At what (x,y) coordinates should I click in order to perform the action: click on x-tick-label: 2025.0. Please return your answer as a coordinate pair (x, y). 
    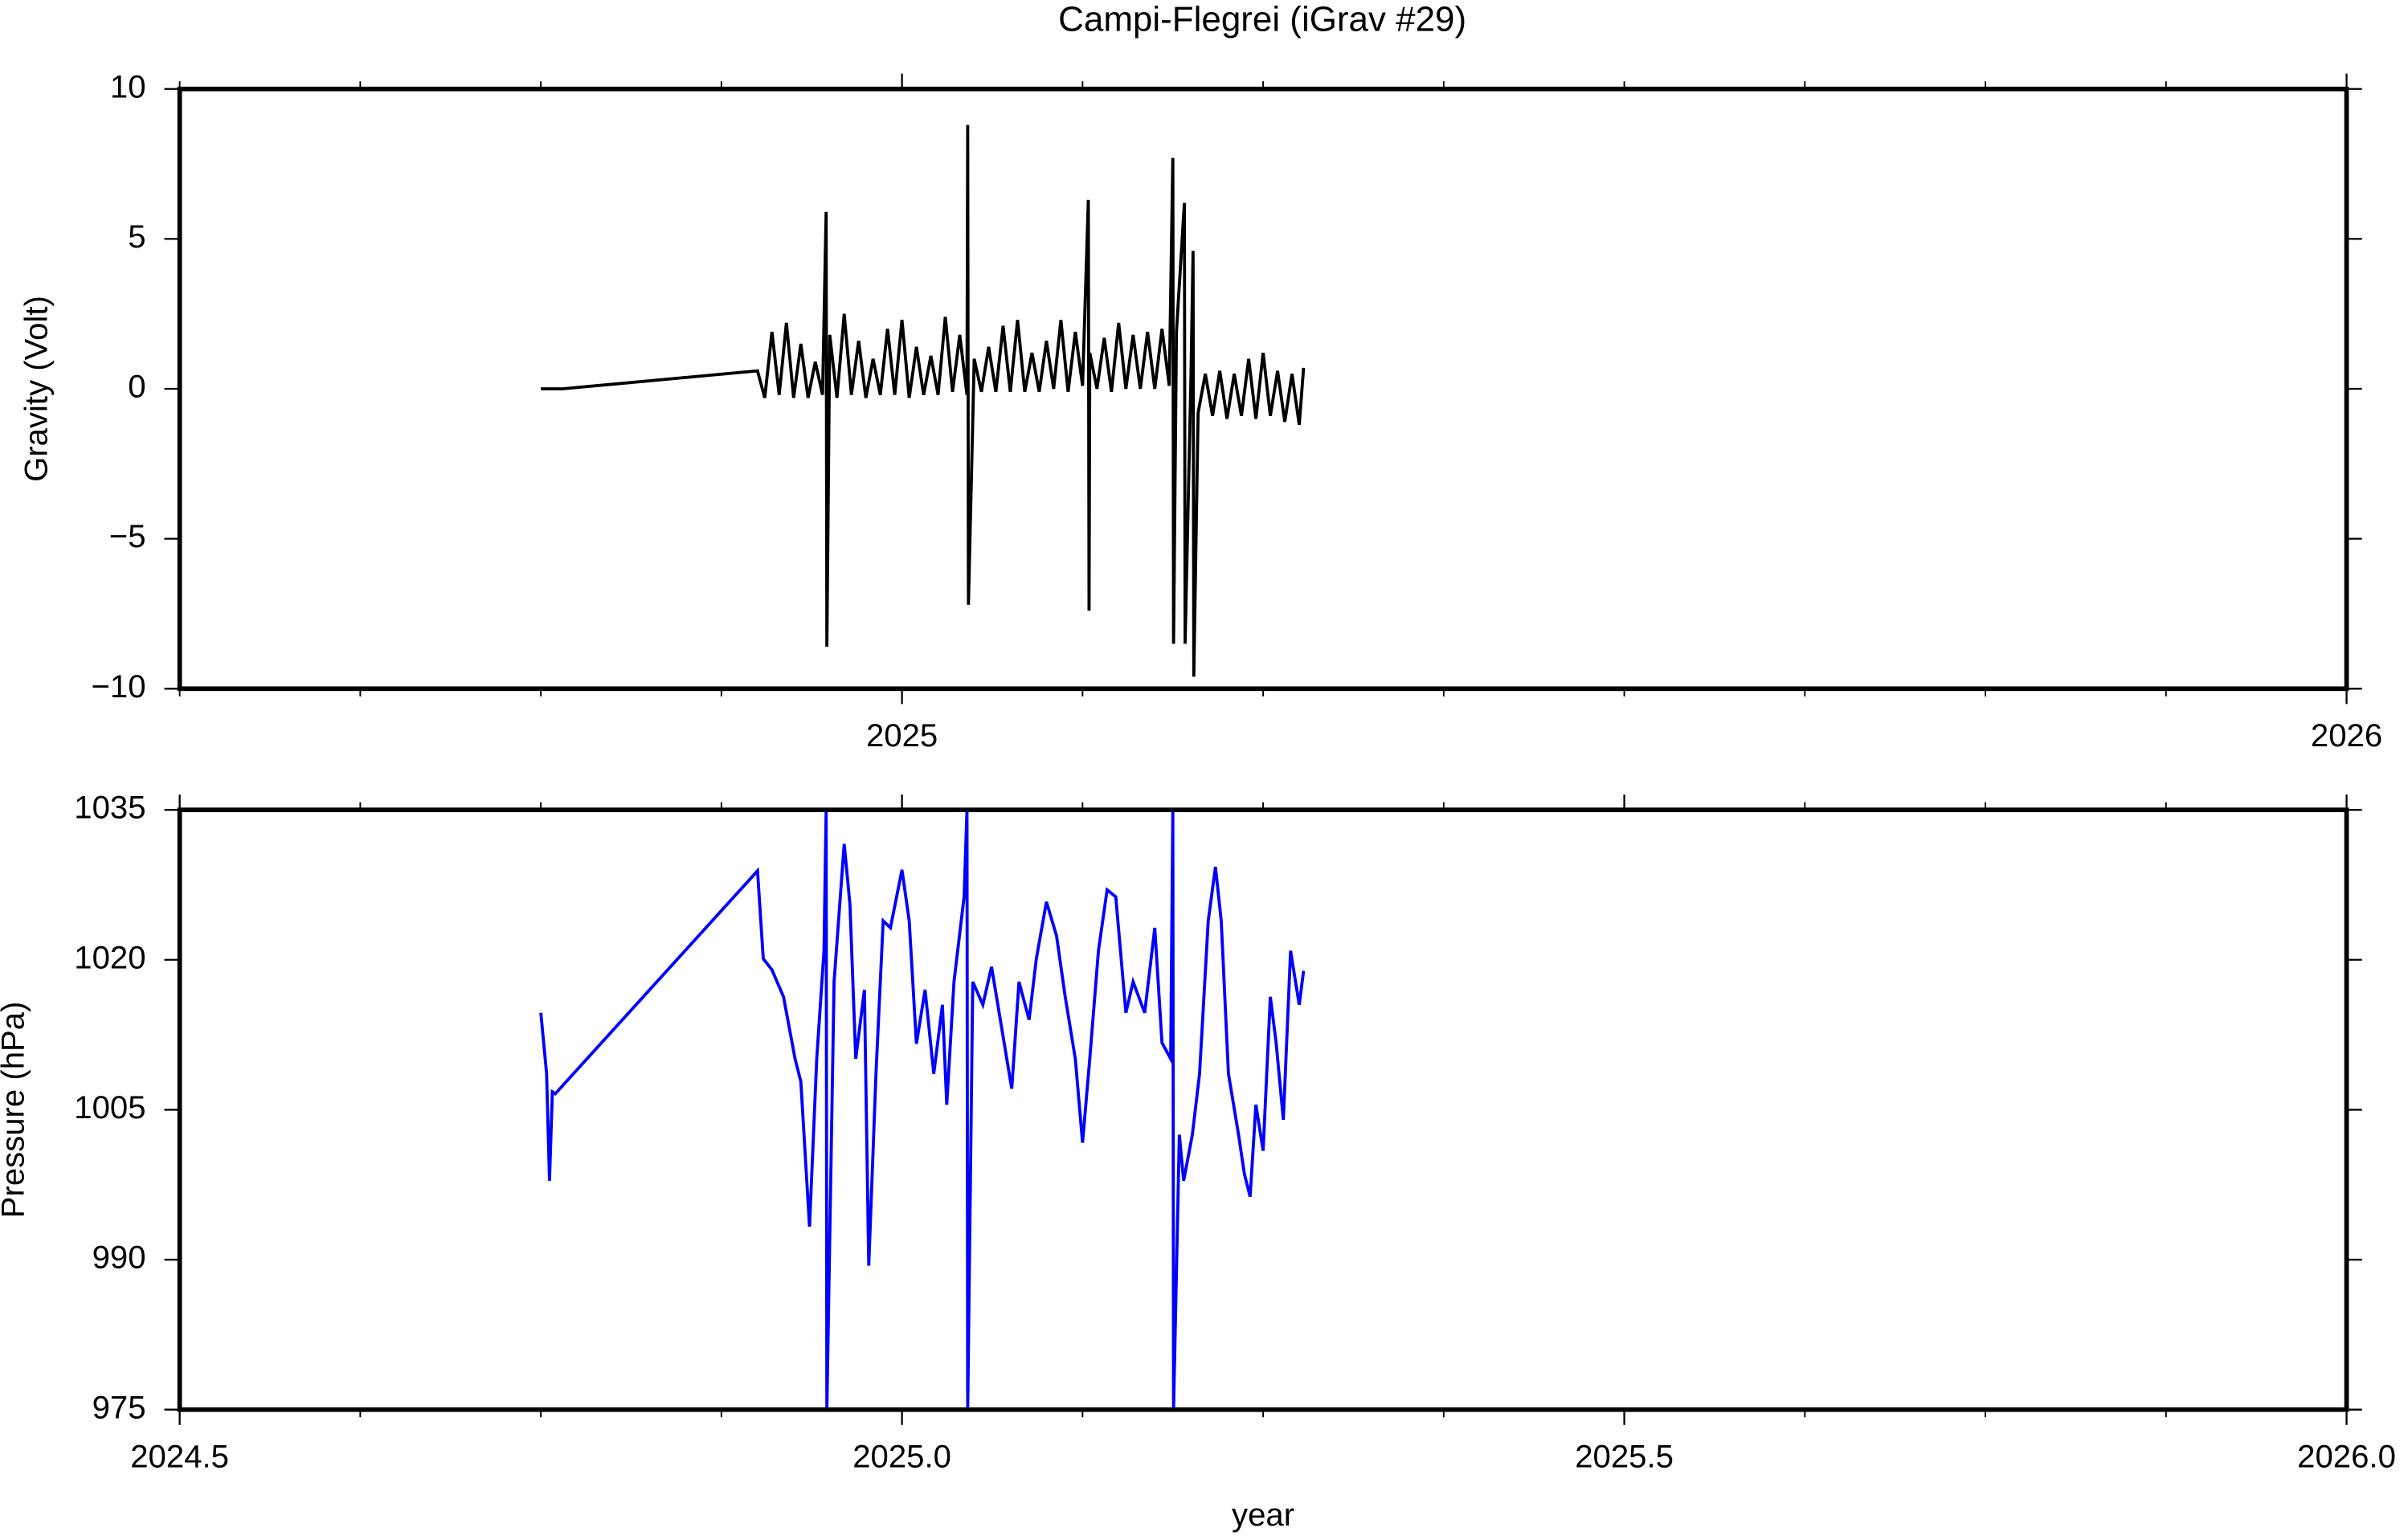
    Looking at the image, I should click on (901, 1456).